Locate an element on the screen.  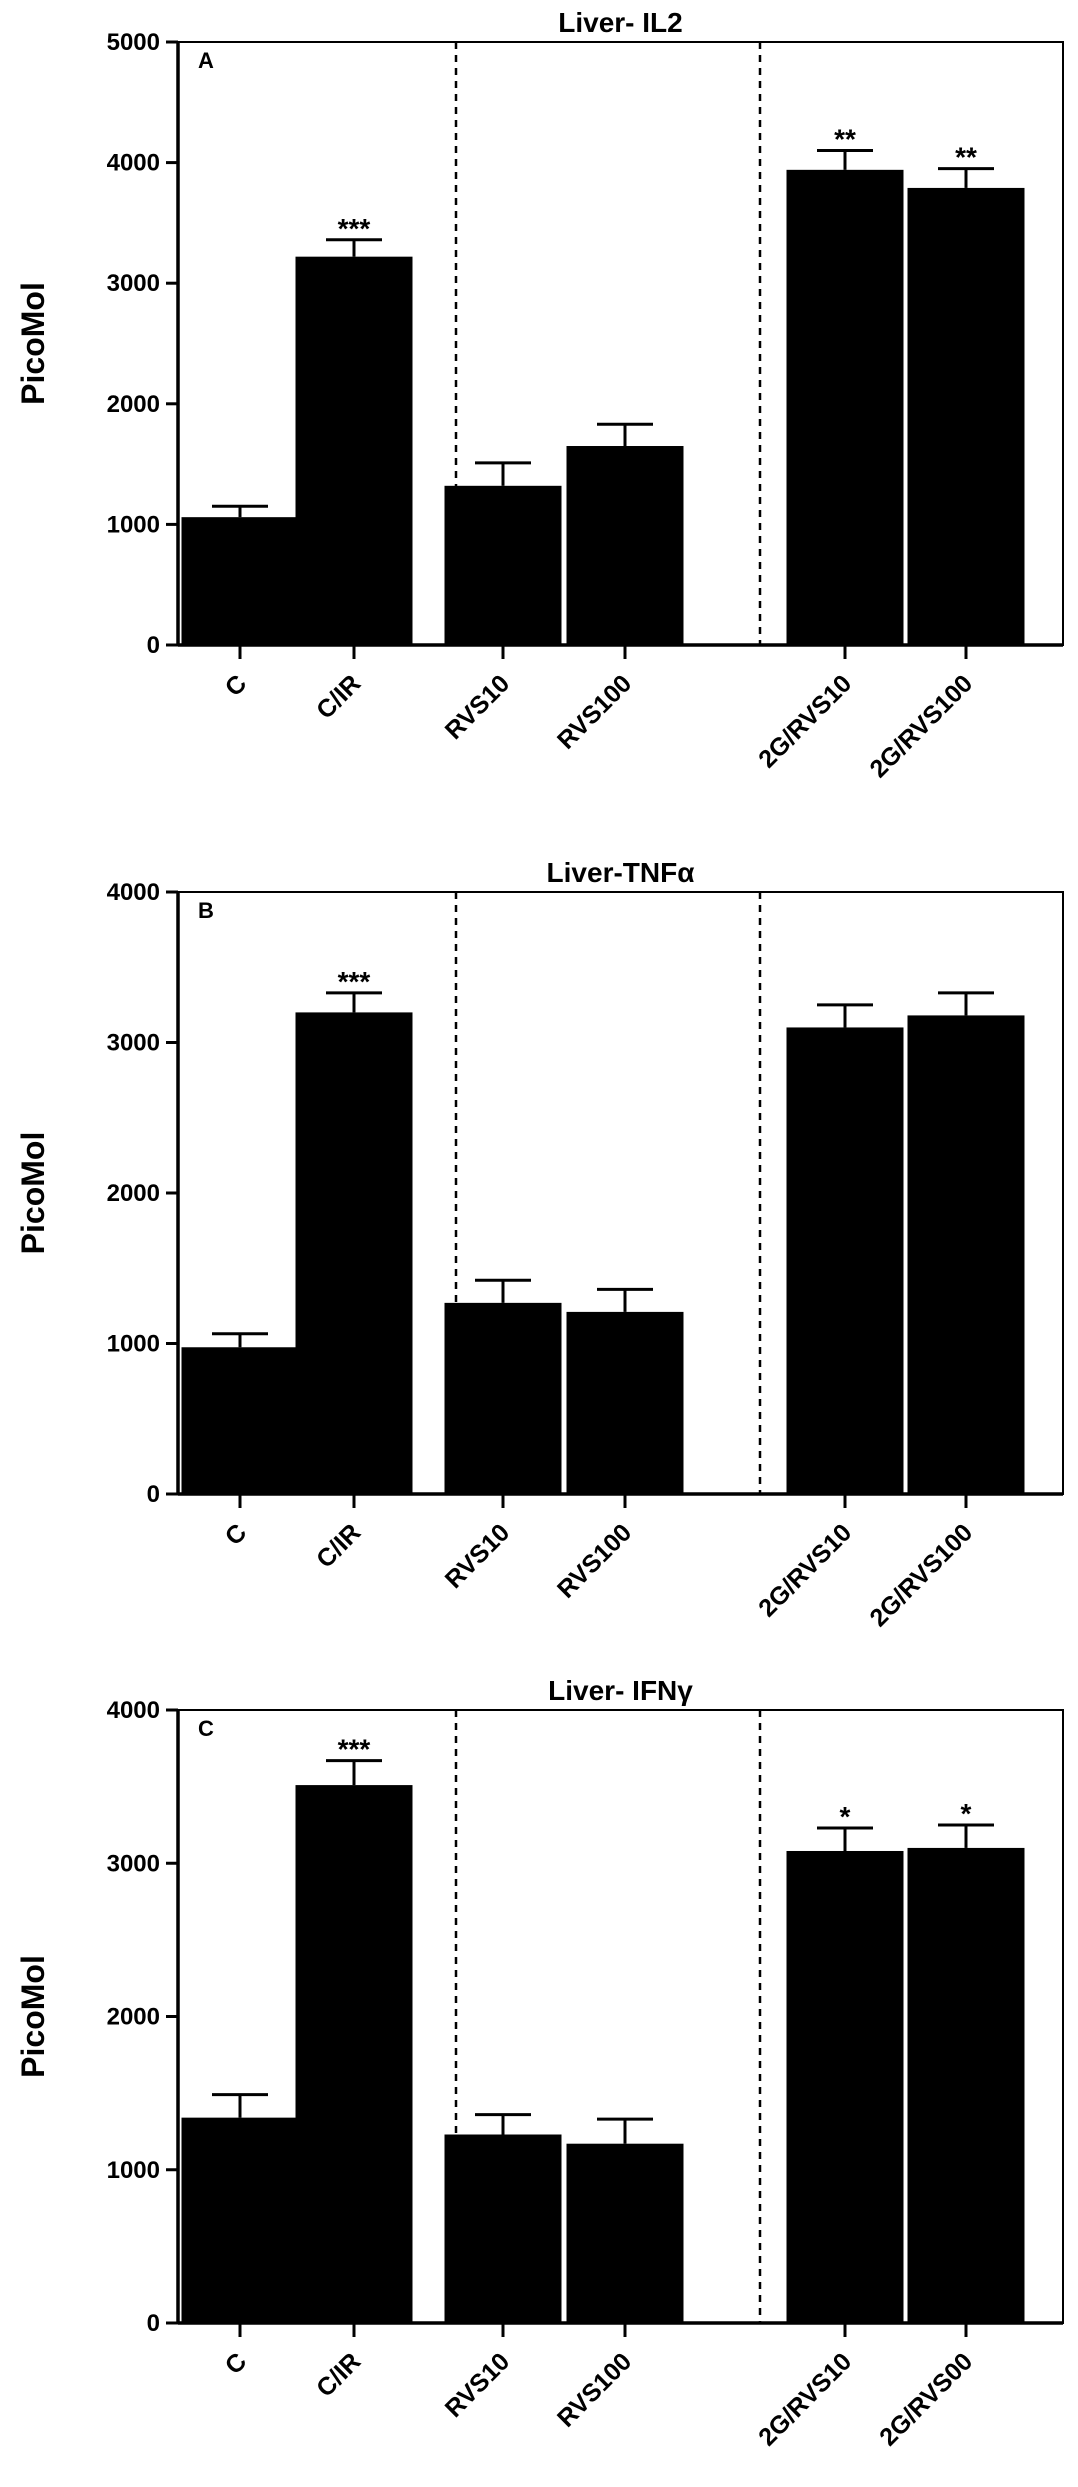
chart-title: Liver- IL2 is located at coordinates (620, 22).